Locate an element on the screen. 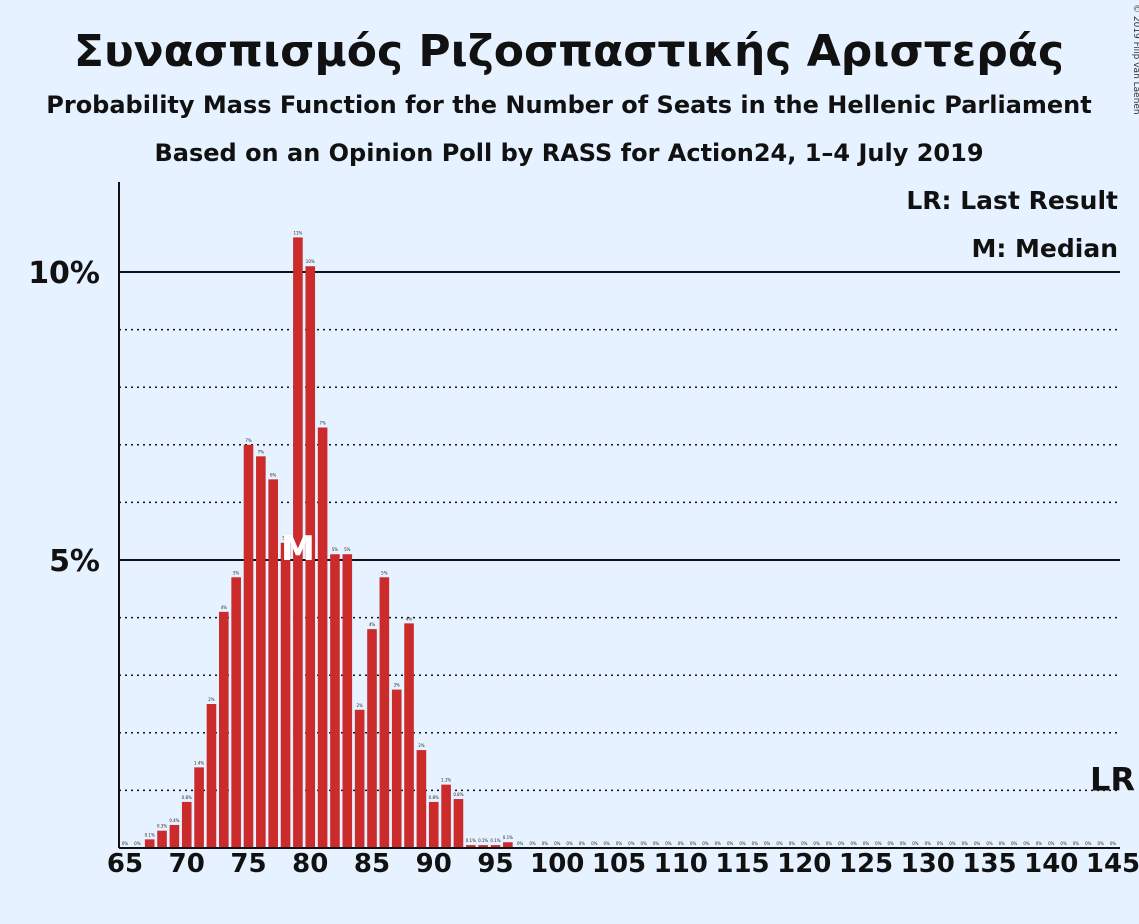 This screenshot has width=1139, height=924. bar-value-label: 1.4% is located at coordinates (199, 762).